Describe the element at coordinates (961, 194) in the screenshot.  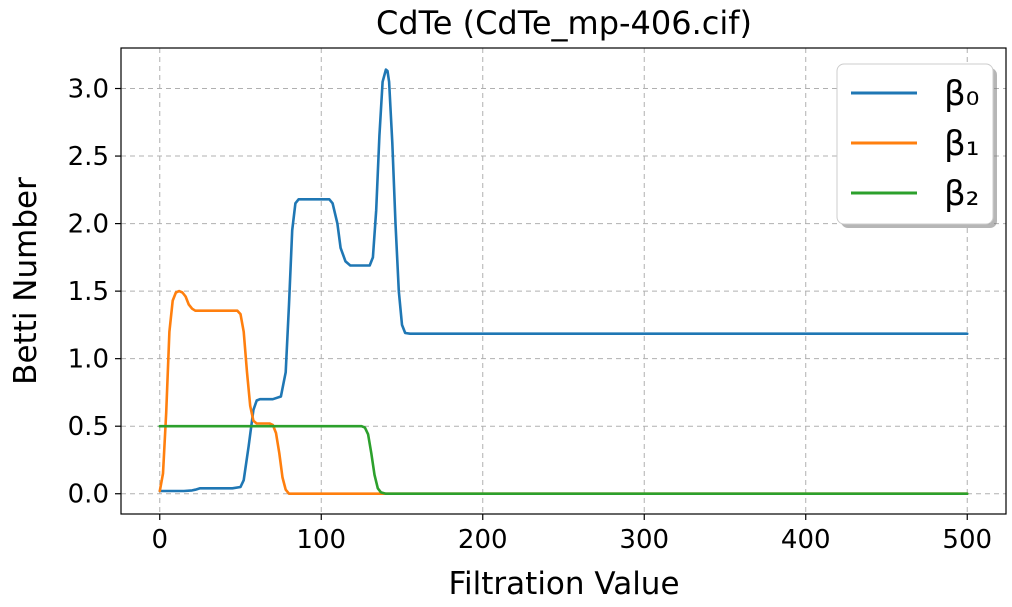
I see `legend-label: β₂` at that location.